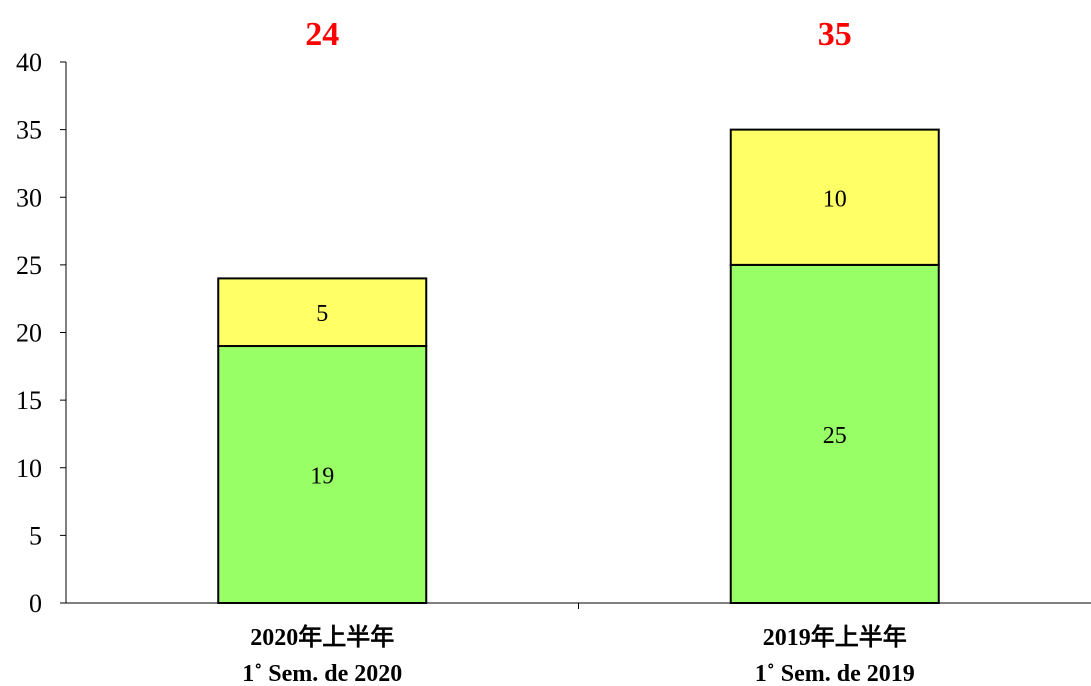  What do you see at coordinates (322, 34) in the screenshot?
I see `bar-total-label: 24` at bounding box center [322, 34].